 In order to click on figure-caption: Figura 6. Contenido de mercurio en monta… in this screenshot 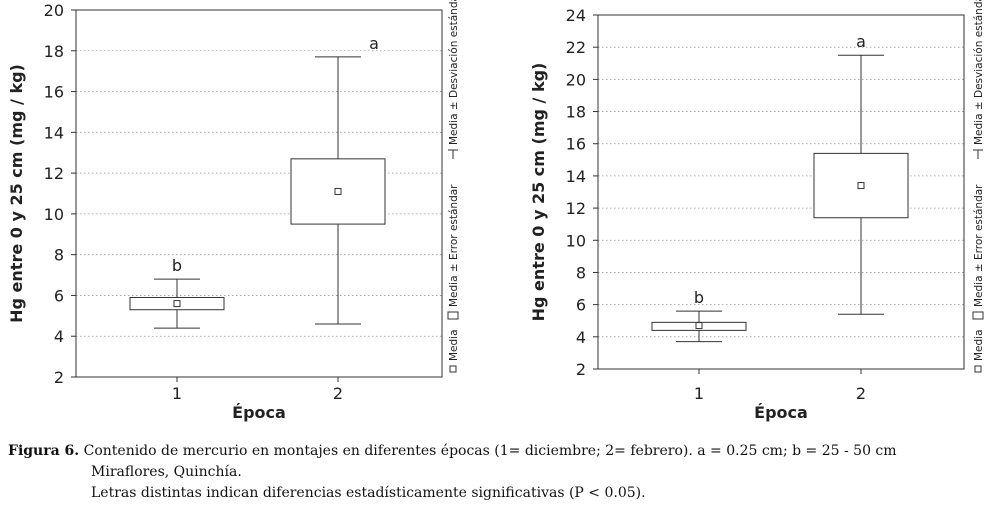, I will do `click(503, 472)`.